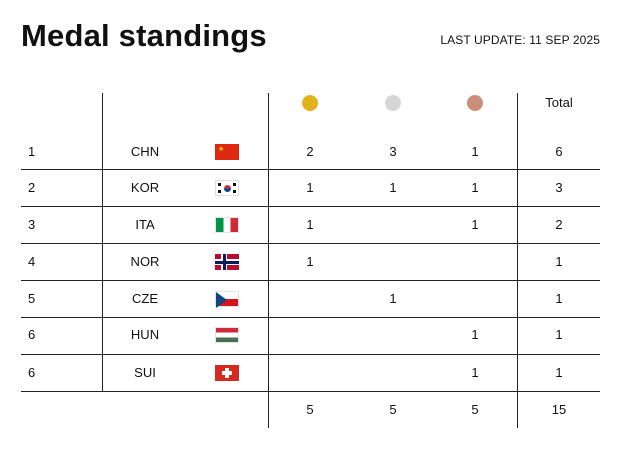 The height and width of the screenshot is (455, 631). Describe the element at coordinates (32, 261) in the screenshot. I see `rank-cell: 4` at that location.